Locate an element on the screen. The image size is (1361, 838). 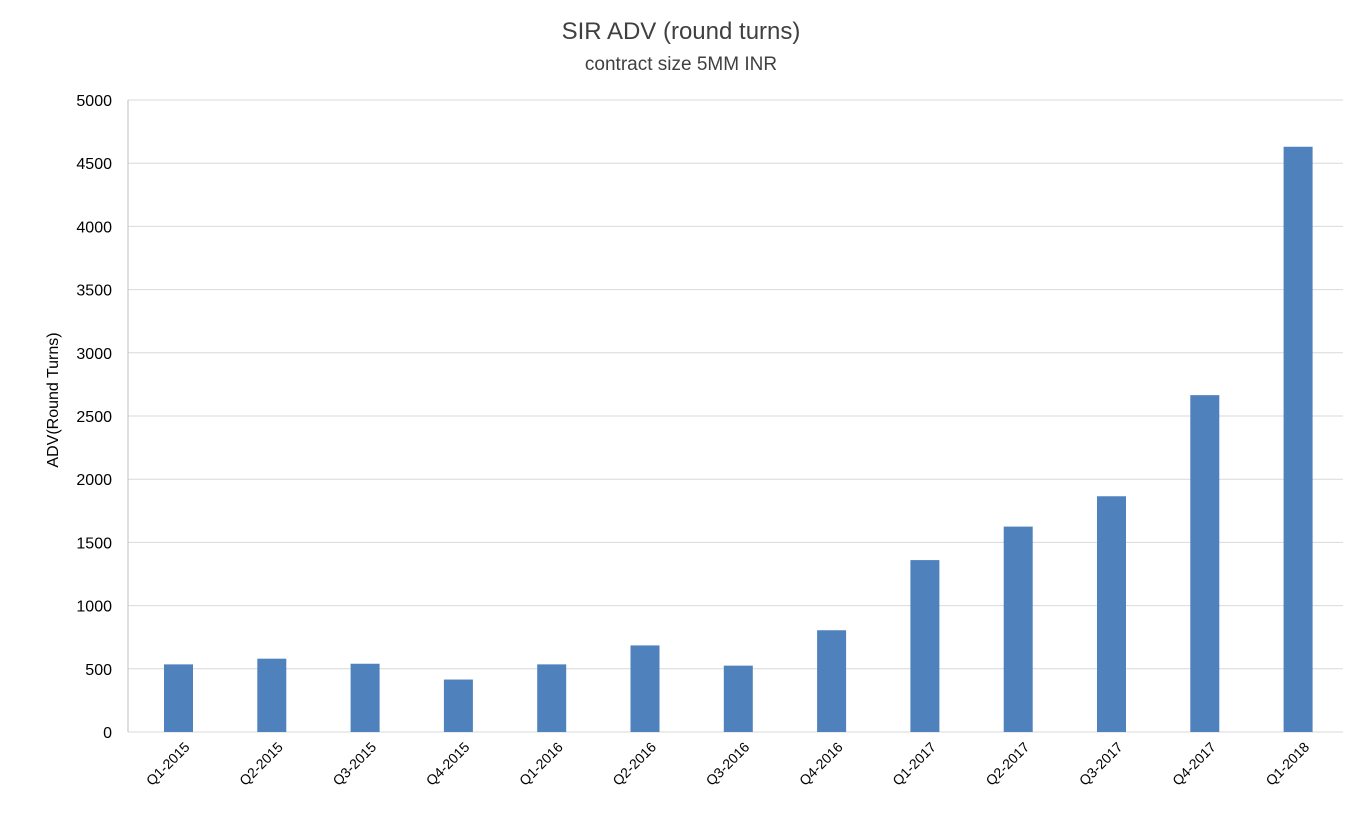
x-tick-label: Q2-2017 is located at coordinates (1007, 764).